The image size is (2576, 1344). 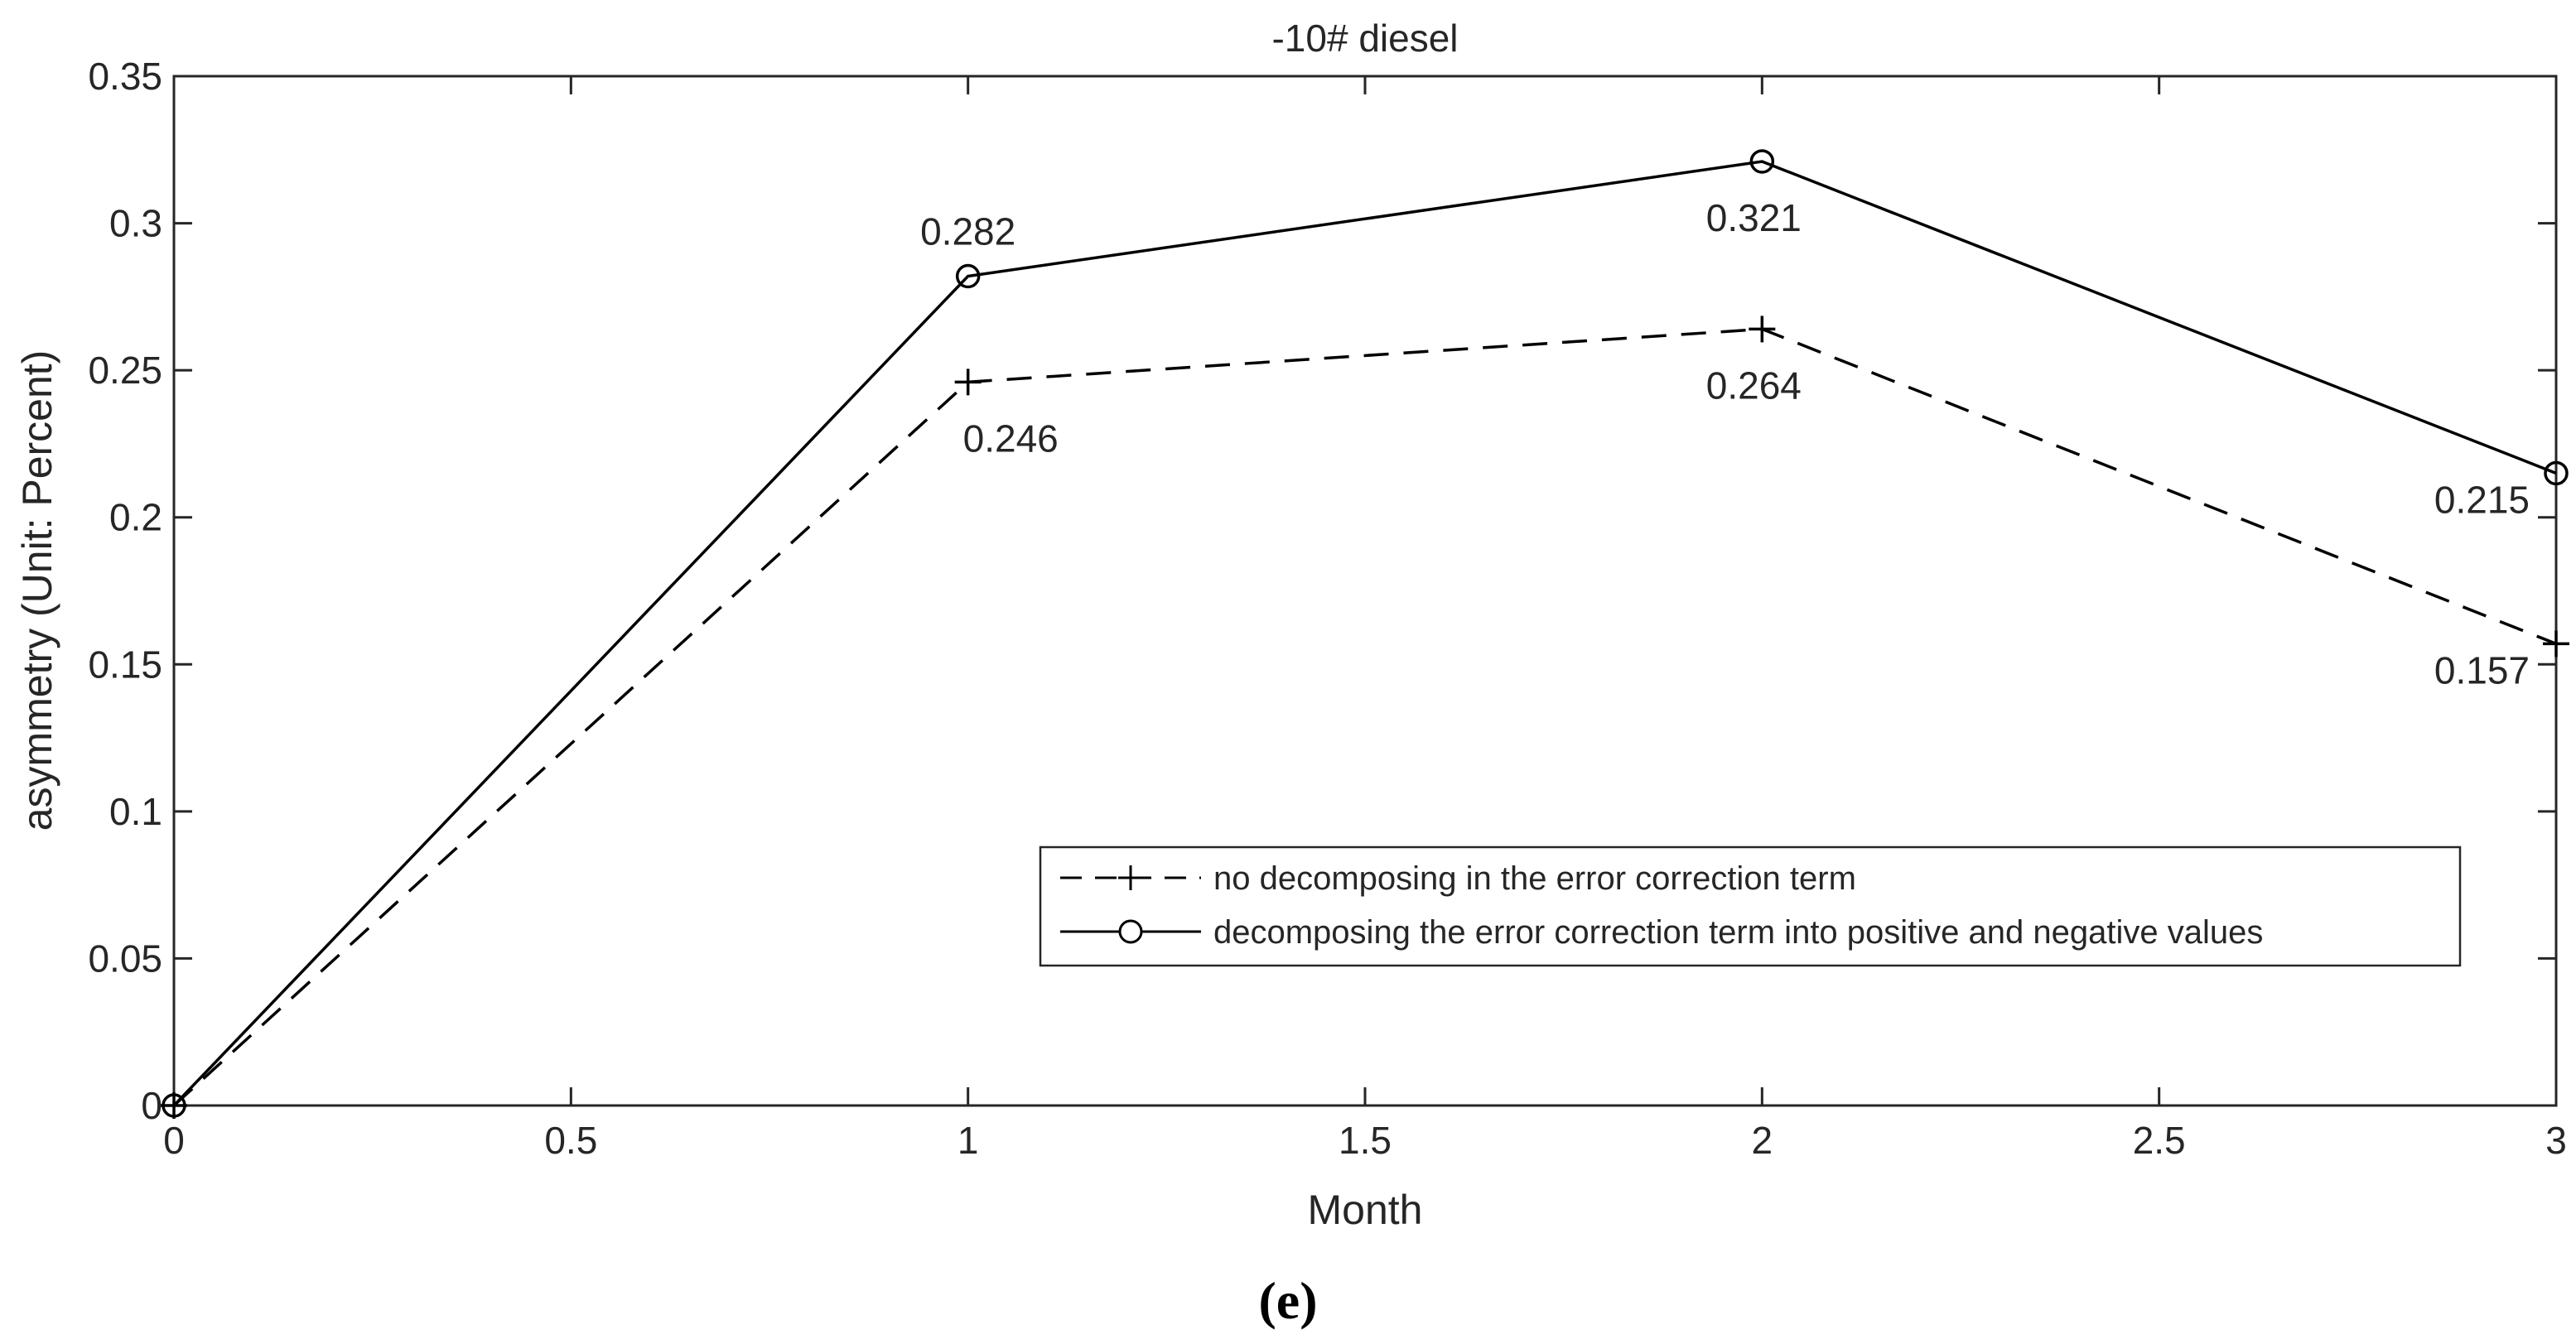 What do you see at coordinates (135, 517) in the screenshot?
I see `y-tick-label: 0.2` at bounding box center [135, 517].